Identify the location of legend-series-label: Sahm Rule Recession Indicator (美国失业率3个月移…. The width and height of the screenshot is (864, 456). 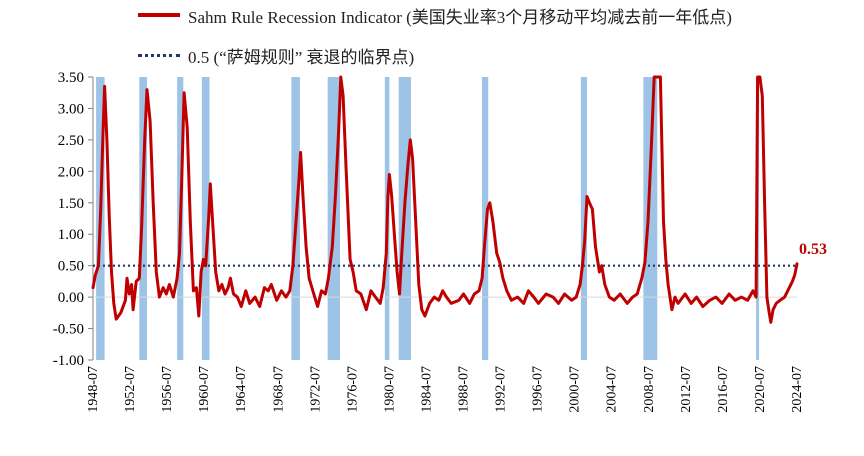
(460, 17).